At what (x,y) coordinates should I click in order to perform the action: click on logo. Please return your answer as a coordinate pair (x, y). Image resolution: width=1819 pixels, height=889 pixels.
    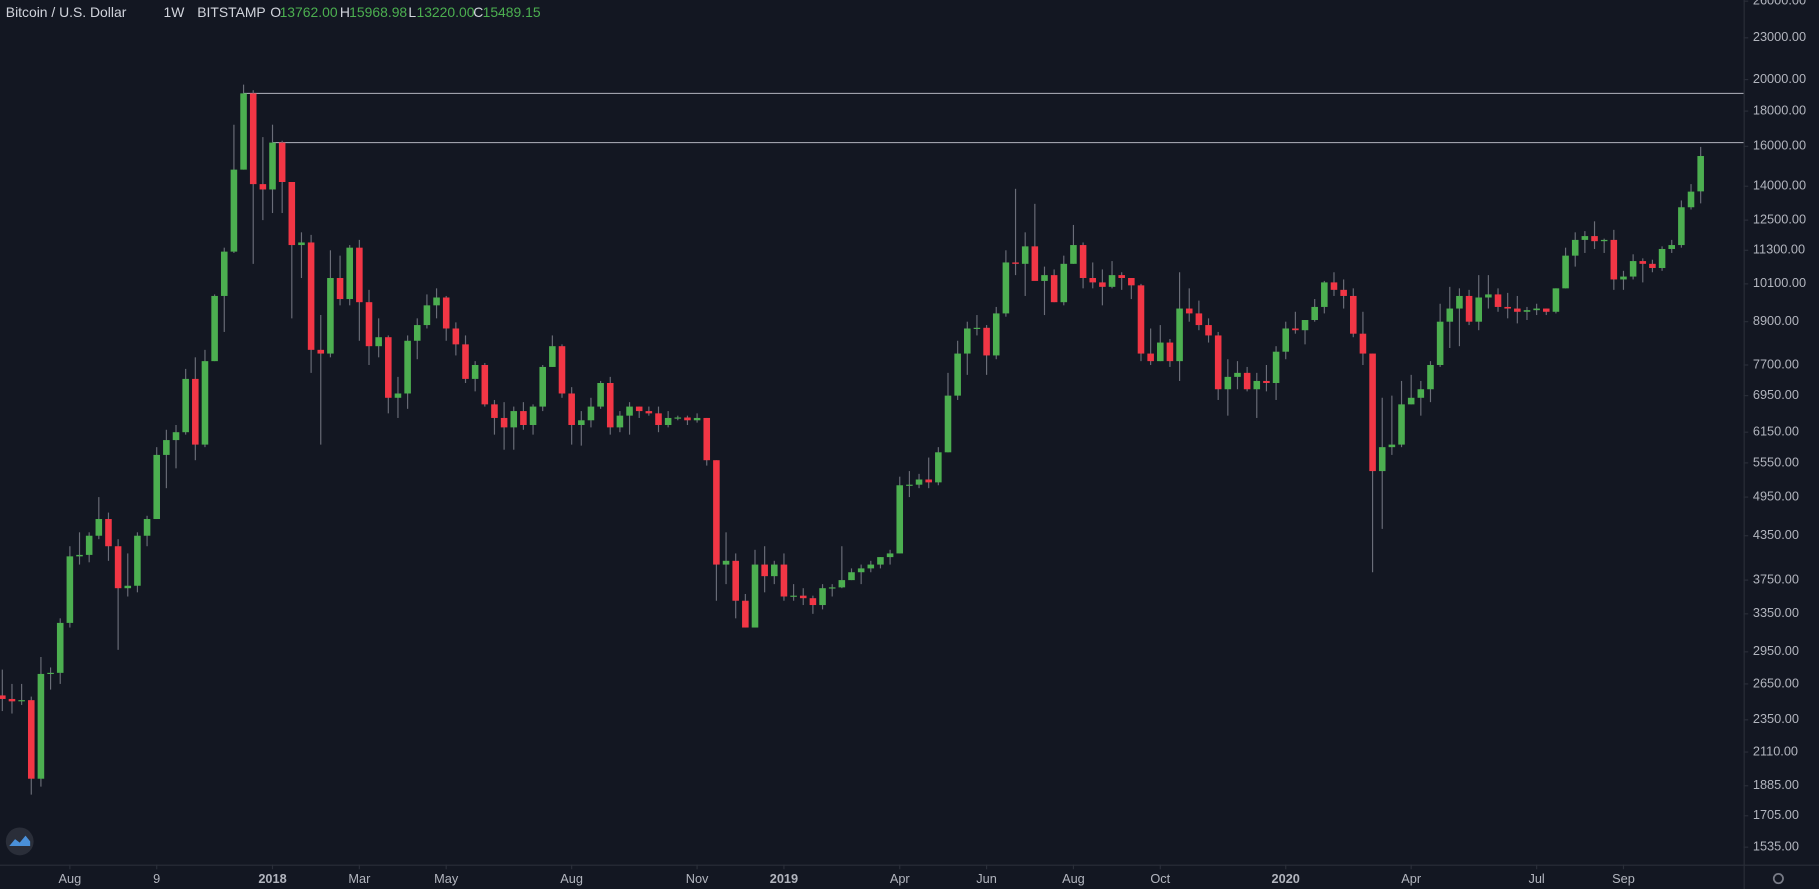
    Looking at the image, I should click on (19, 841).